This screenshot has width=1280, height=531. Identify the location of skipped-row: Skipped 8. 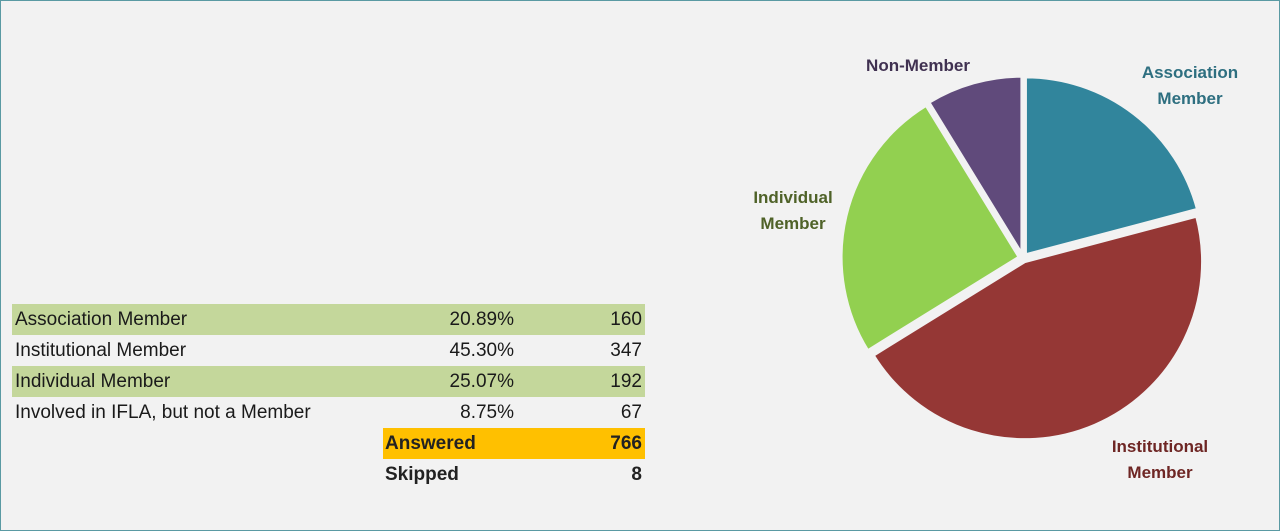
(328, 474).